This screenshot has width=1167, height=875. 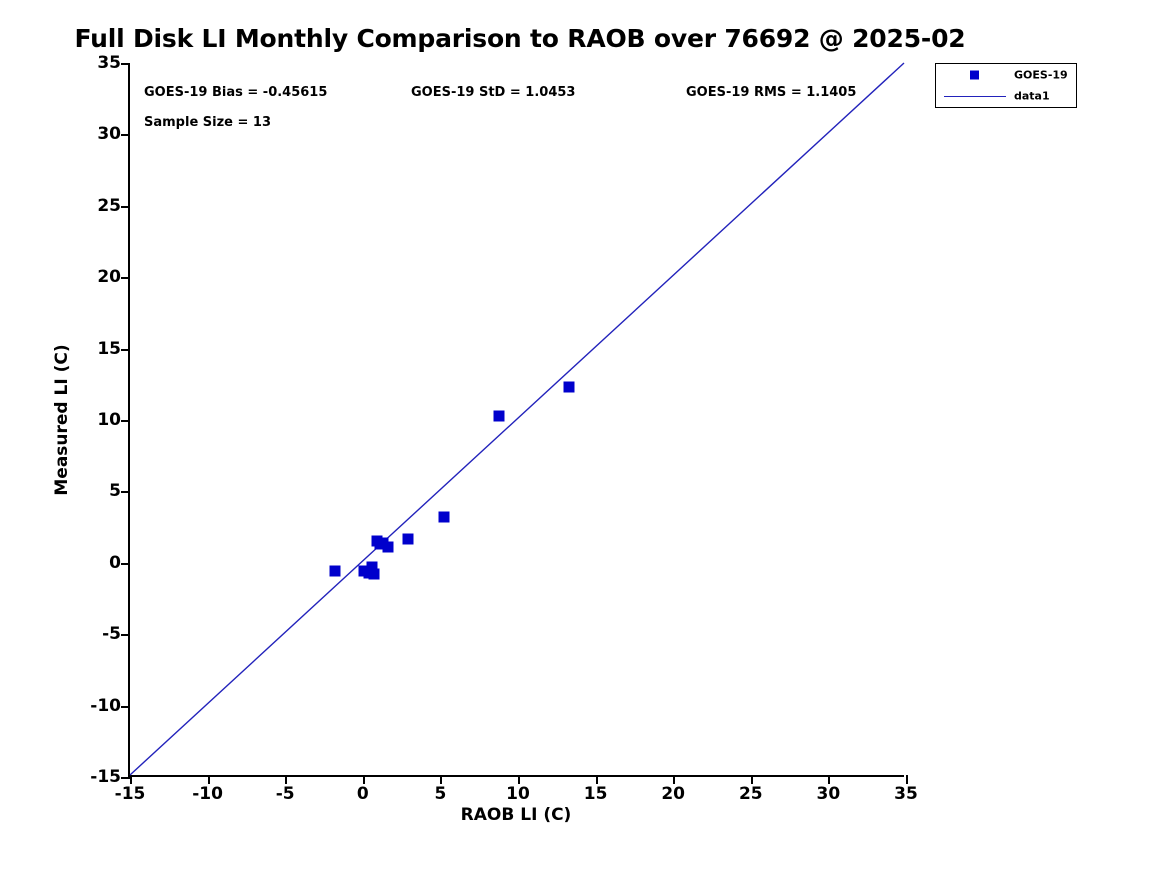 What do you see at coordinates (105, 777) in the screenshot?
I see `y-tick-label: -15` at bounding box center [105, 777].